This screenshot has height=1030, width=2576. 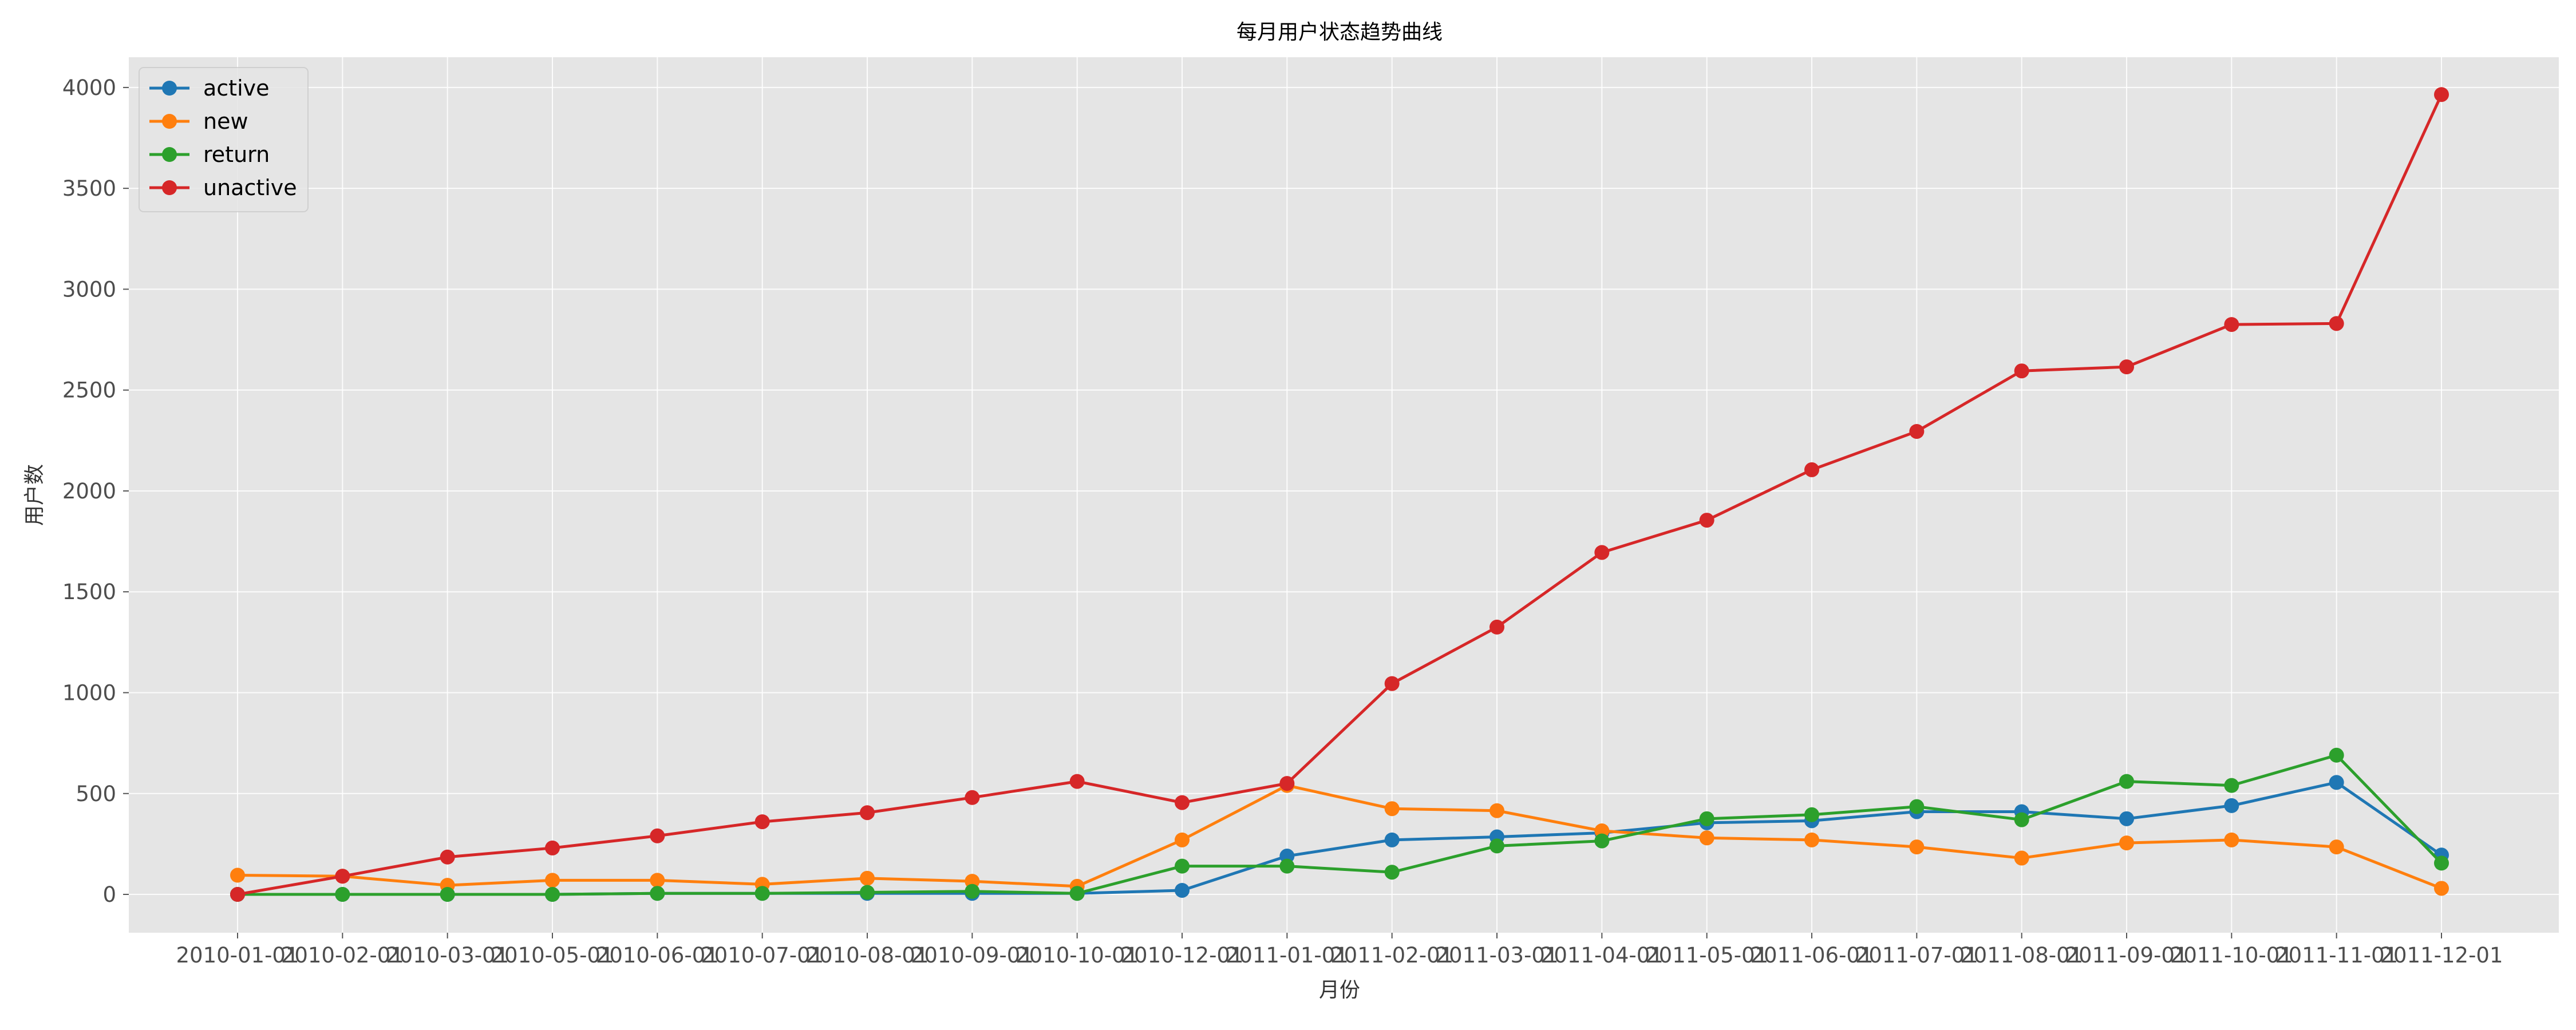 I want to click on x-axis-label: 月份, so click(x=1339, y=990).